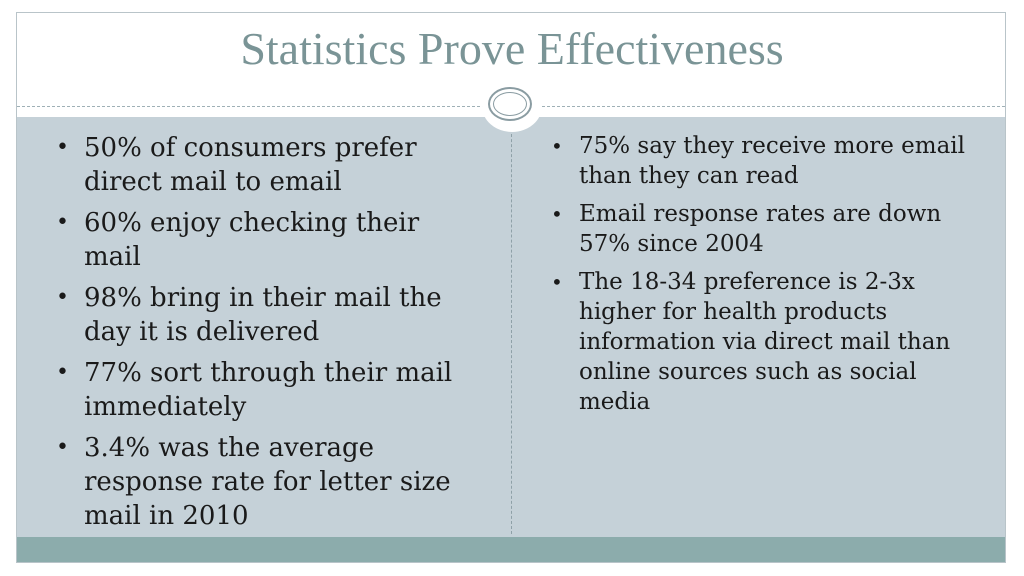 The image size is (1024, 576). I want to click on ornament-inner-ring-icon, so click(510, 104).